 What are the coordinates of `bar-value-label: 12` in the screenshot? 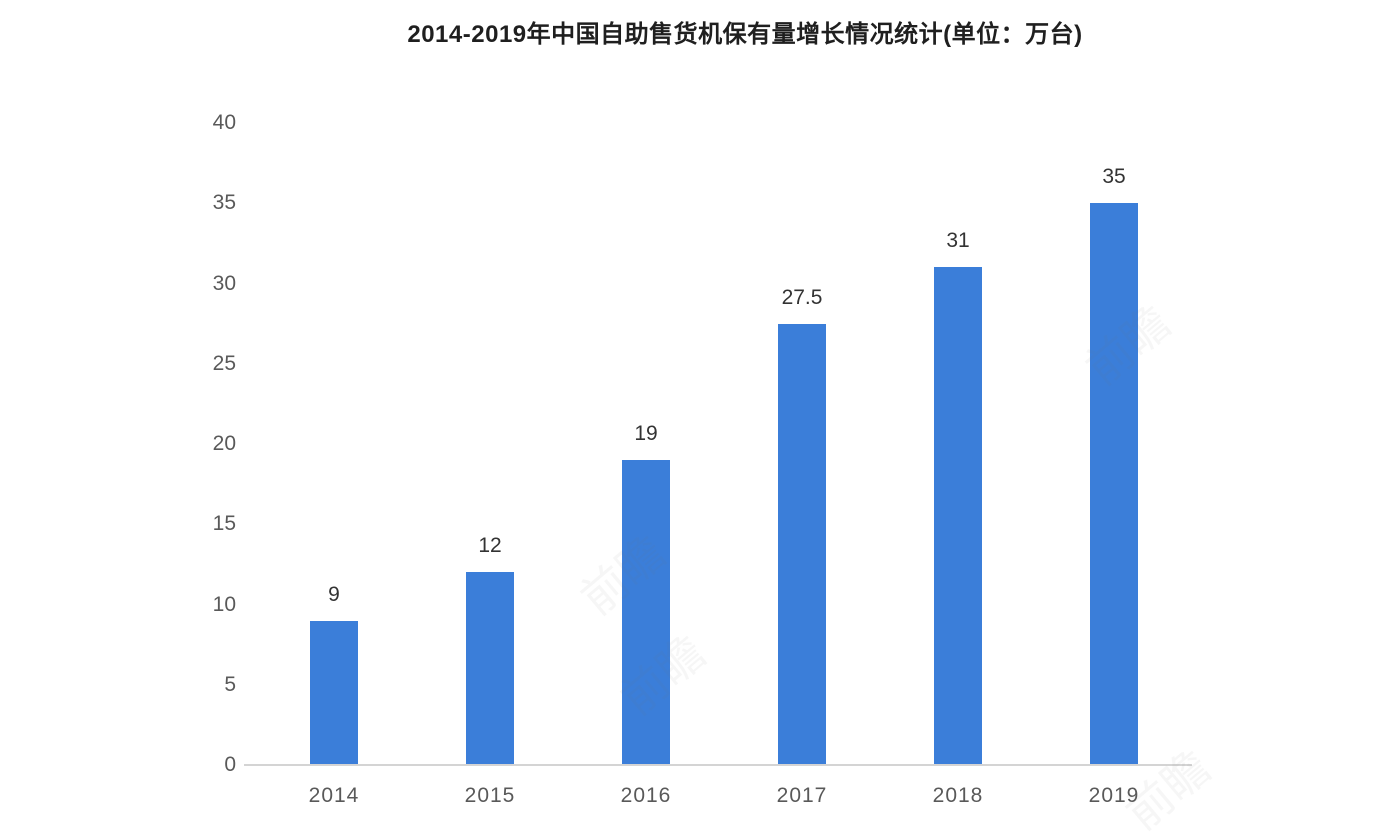 It's located at (490, 546).